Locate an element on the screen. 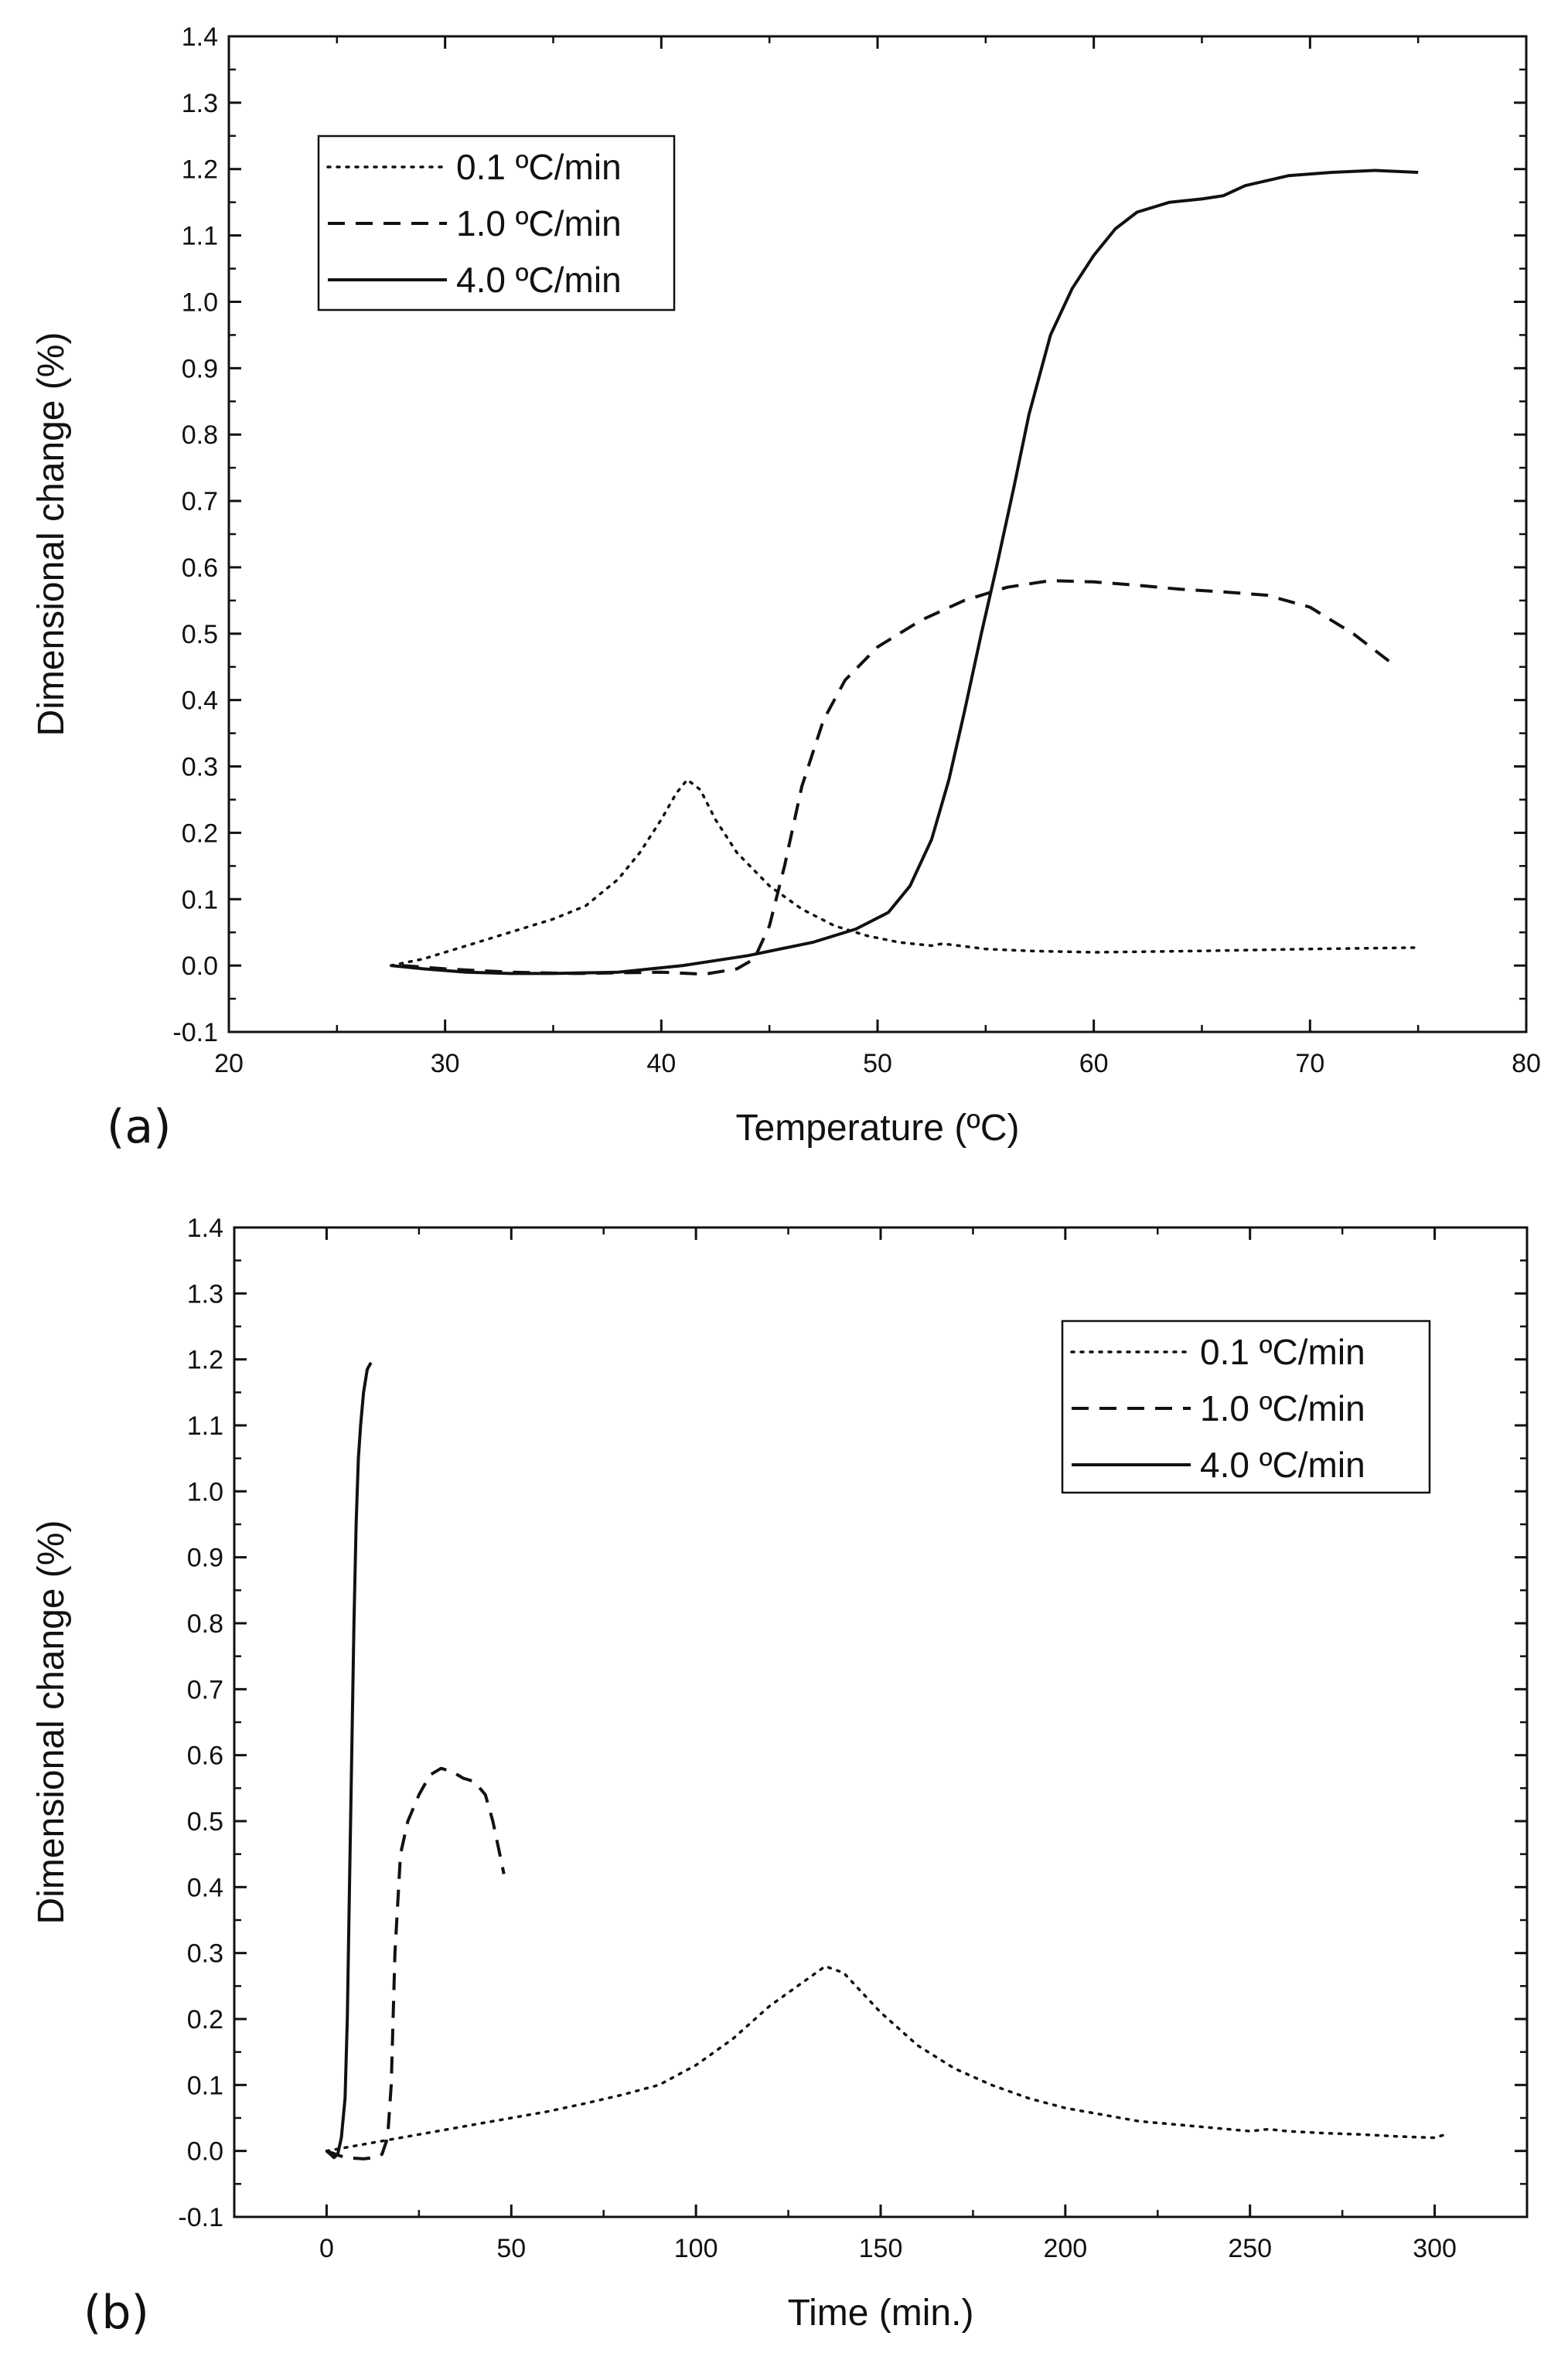 This screenshot has height=2380, width=1568. x-tick-label: 40 is located at coordinates (661, 1063).